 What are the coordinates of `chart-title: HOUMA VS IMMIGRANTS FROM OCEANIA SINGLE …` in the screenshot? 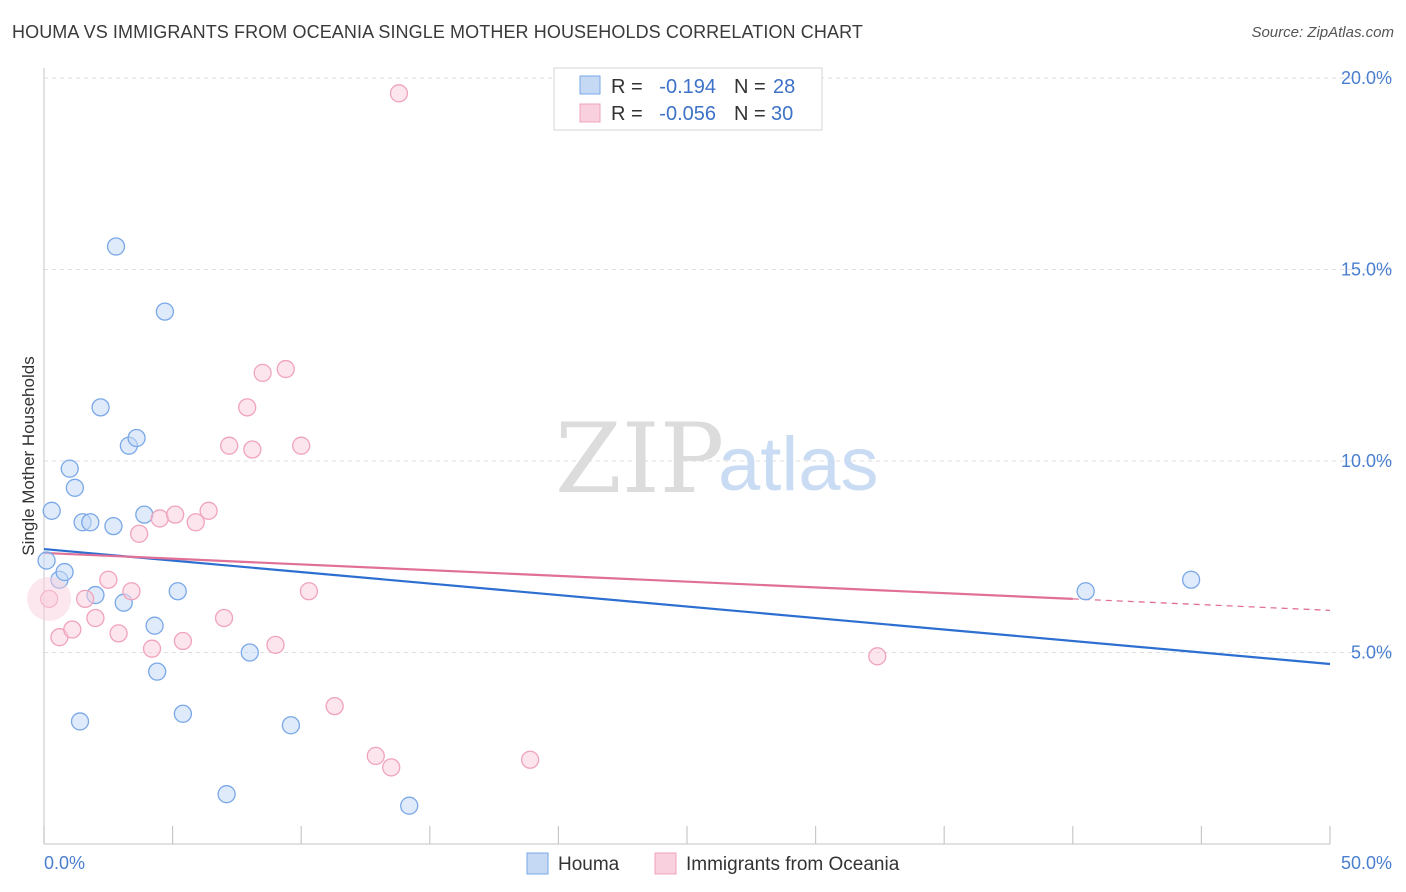 It's located at (437, 32).